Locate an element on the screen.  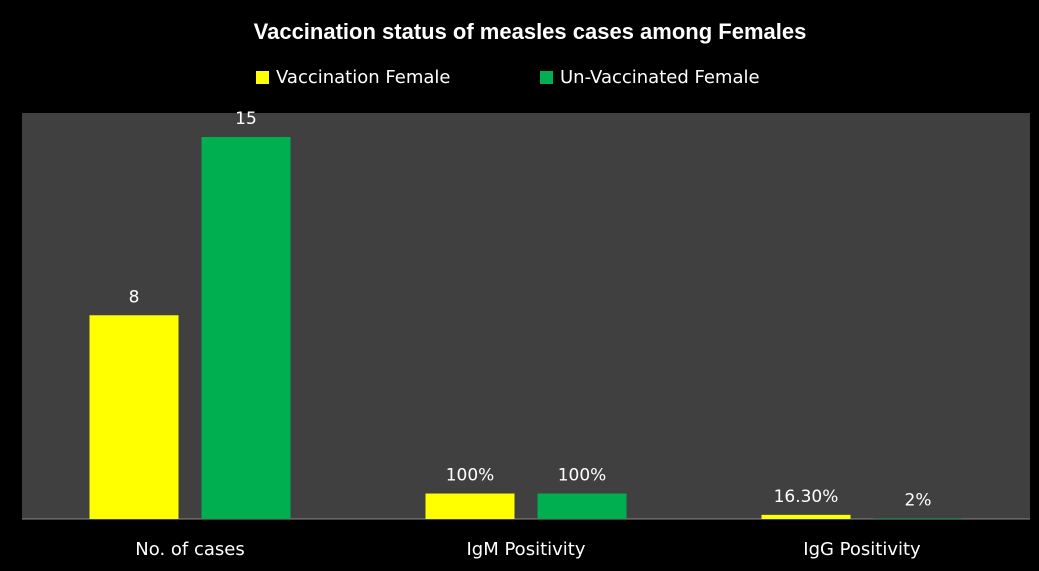
value-label: 16.30% is located at coordinates (806, 497).